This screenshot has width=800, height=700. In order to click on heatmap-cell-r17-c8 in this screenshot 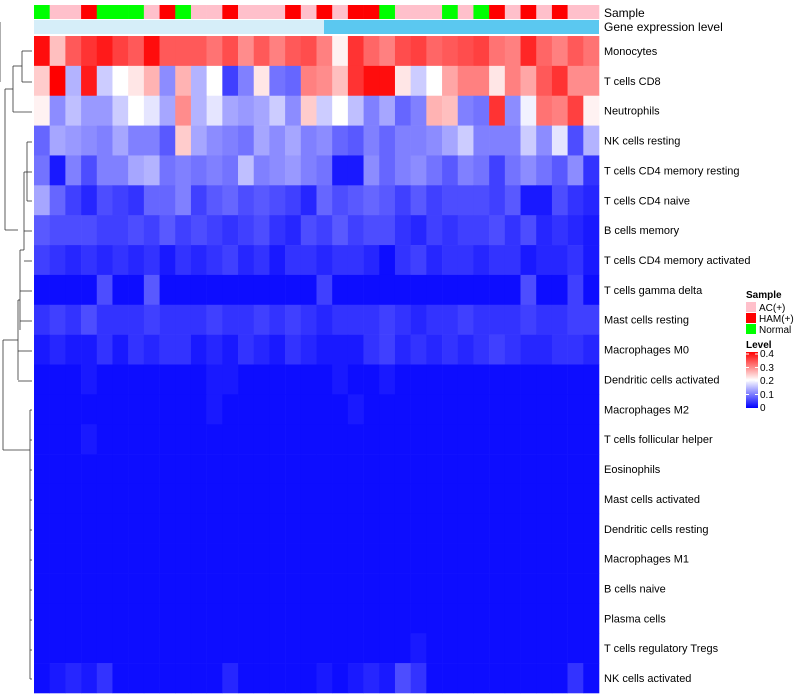, I will do `click(167, 558)`.